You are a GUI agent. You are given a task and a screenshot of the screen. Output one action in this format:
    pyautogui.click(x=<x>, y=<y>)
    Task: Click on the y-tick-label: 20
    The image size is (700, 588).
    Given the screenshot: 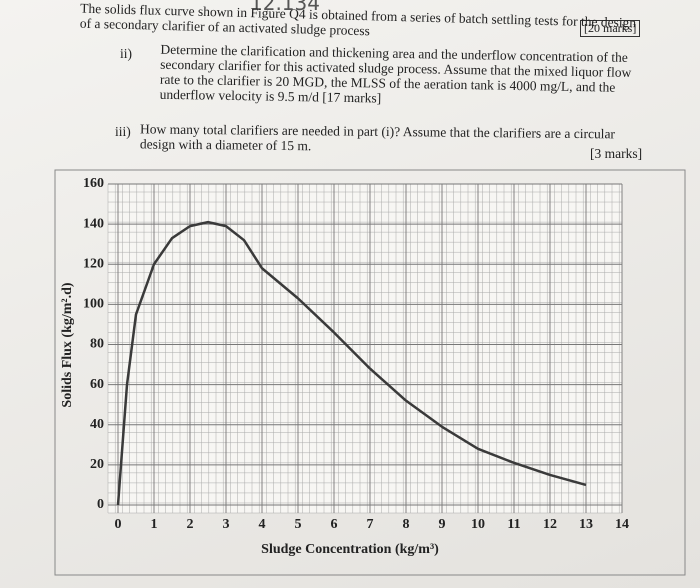 What is the action you would take?
    pyautogui.click(x=97, y=464)
    